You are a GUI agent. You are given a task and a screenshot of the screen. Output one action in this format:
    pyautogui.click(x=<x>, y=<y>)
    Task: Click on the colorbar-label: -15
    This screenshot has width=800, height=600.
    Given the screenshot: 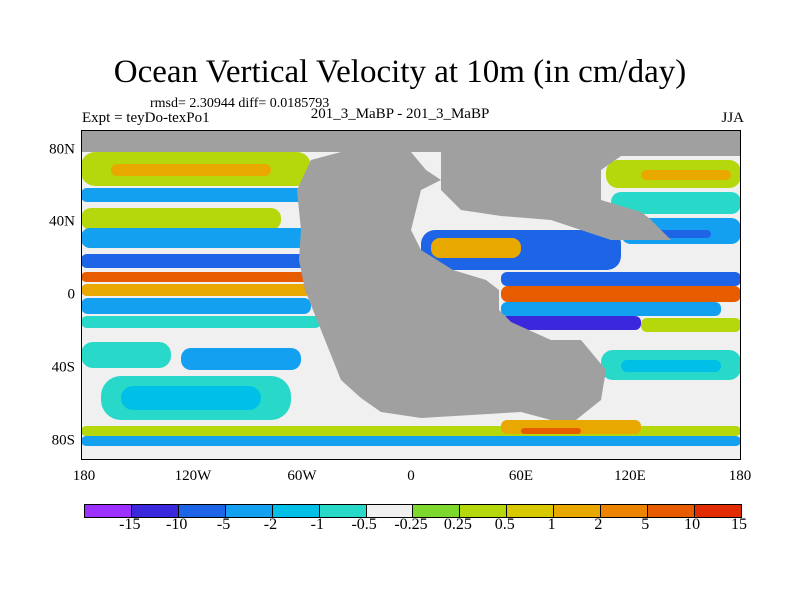 What is the action you would take?
    pyautogui.click(x=130, y=524)
    